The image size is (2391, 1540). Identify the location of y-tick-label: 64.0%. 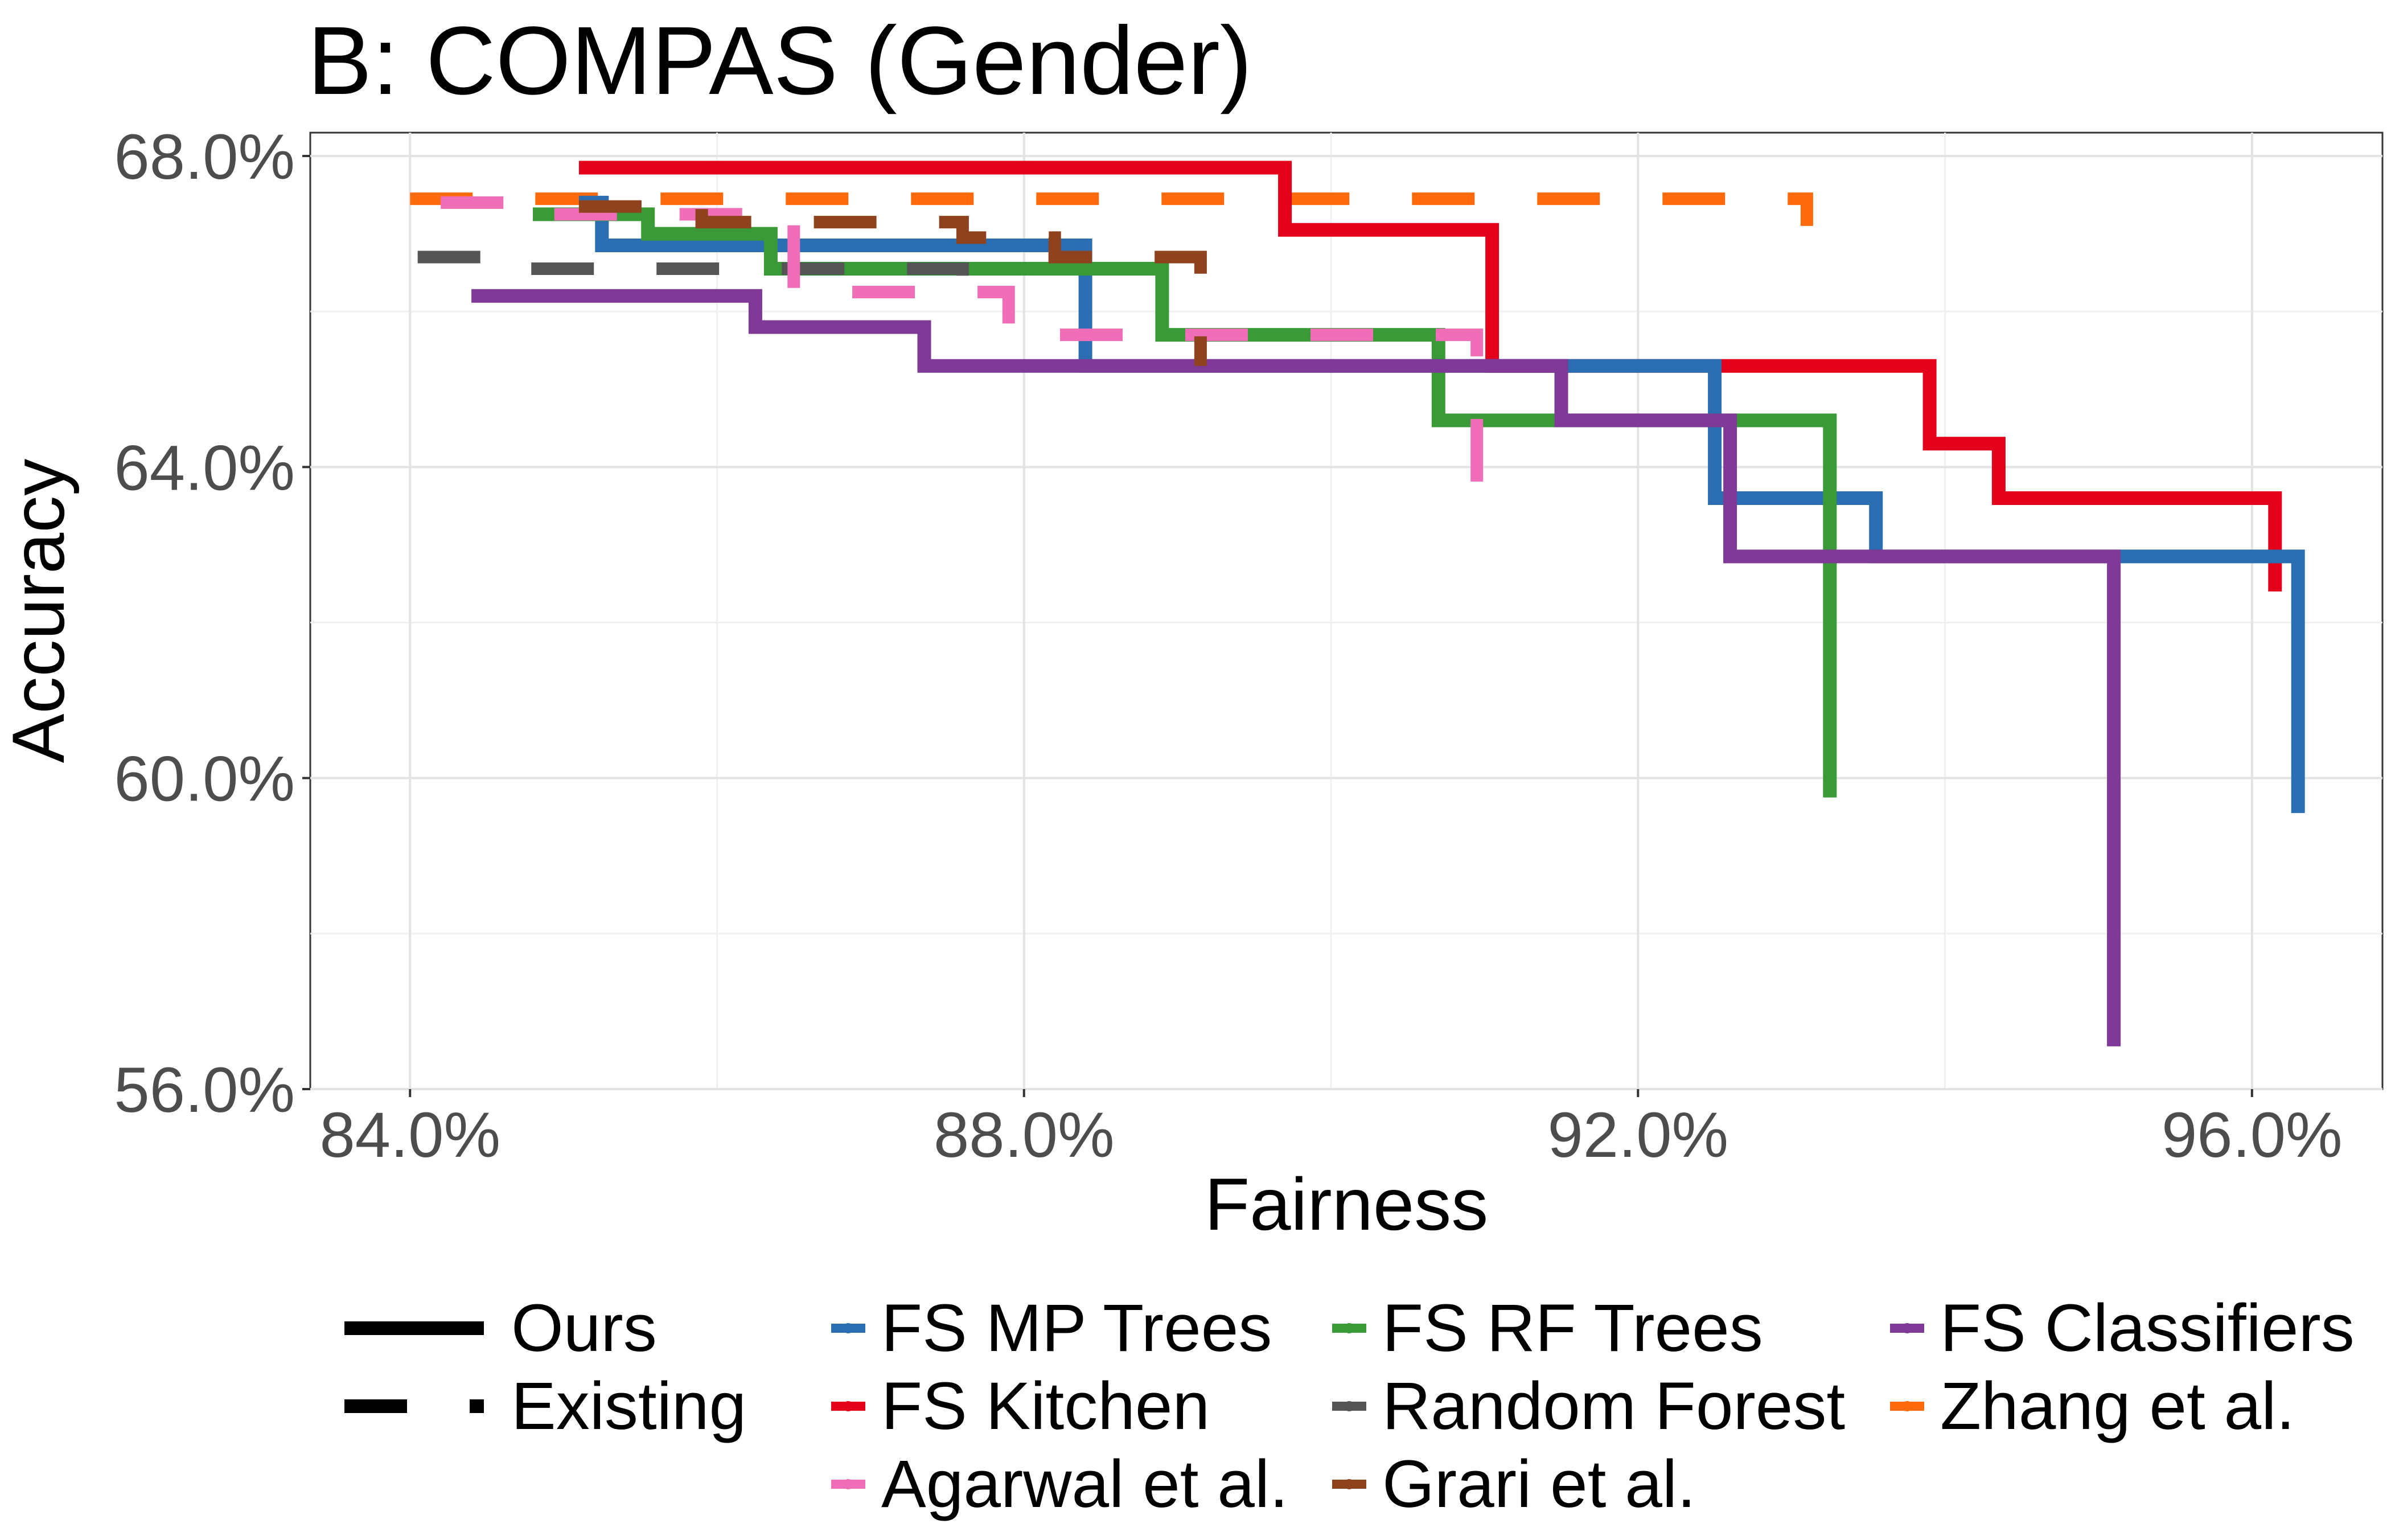
(204, 467).